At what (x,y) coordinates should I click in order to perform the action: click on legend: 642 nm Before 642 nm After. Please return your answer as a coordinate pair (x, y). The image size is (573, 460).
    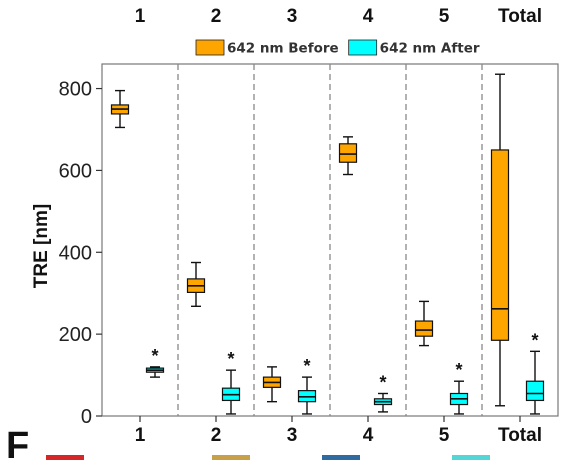
    Looking at the image, I should click on (337, 48).